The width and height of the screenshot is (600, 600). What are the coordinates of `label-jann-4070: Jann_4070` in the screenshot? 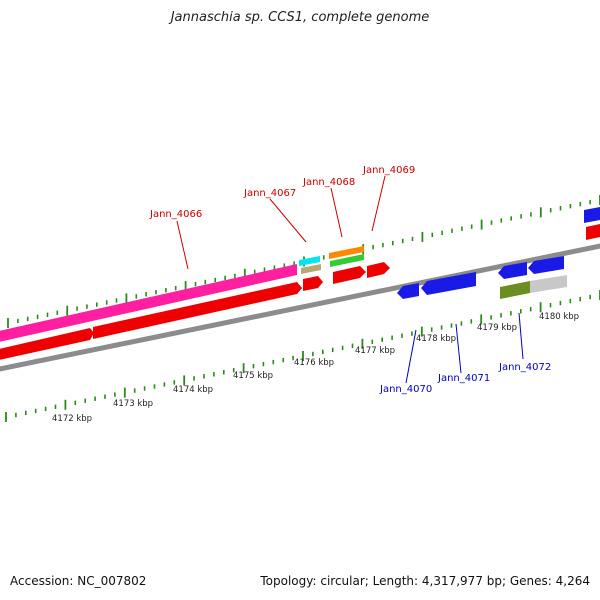 It's located at (405, 389).